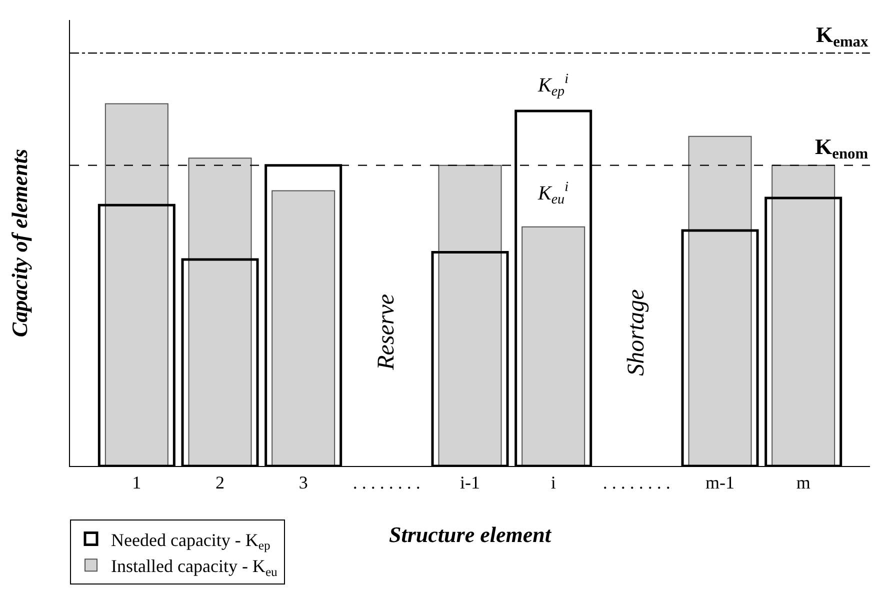  Describe the element at coordinates (386, 332) in the screenshot. I see `annotation: Reserve` at that location.